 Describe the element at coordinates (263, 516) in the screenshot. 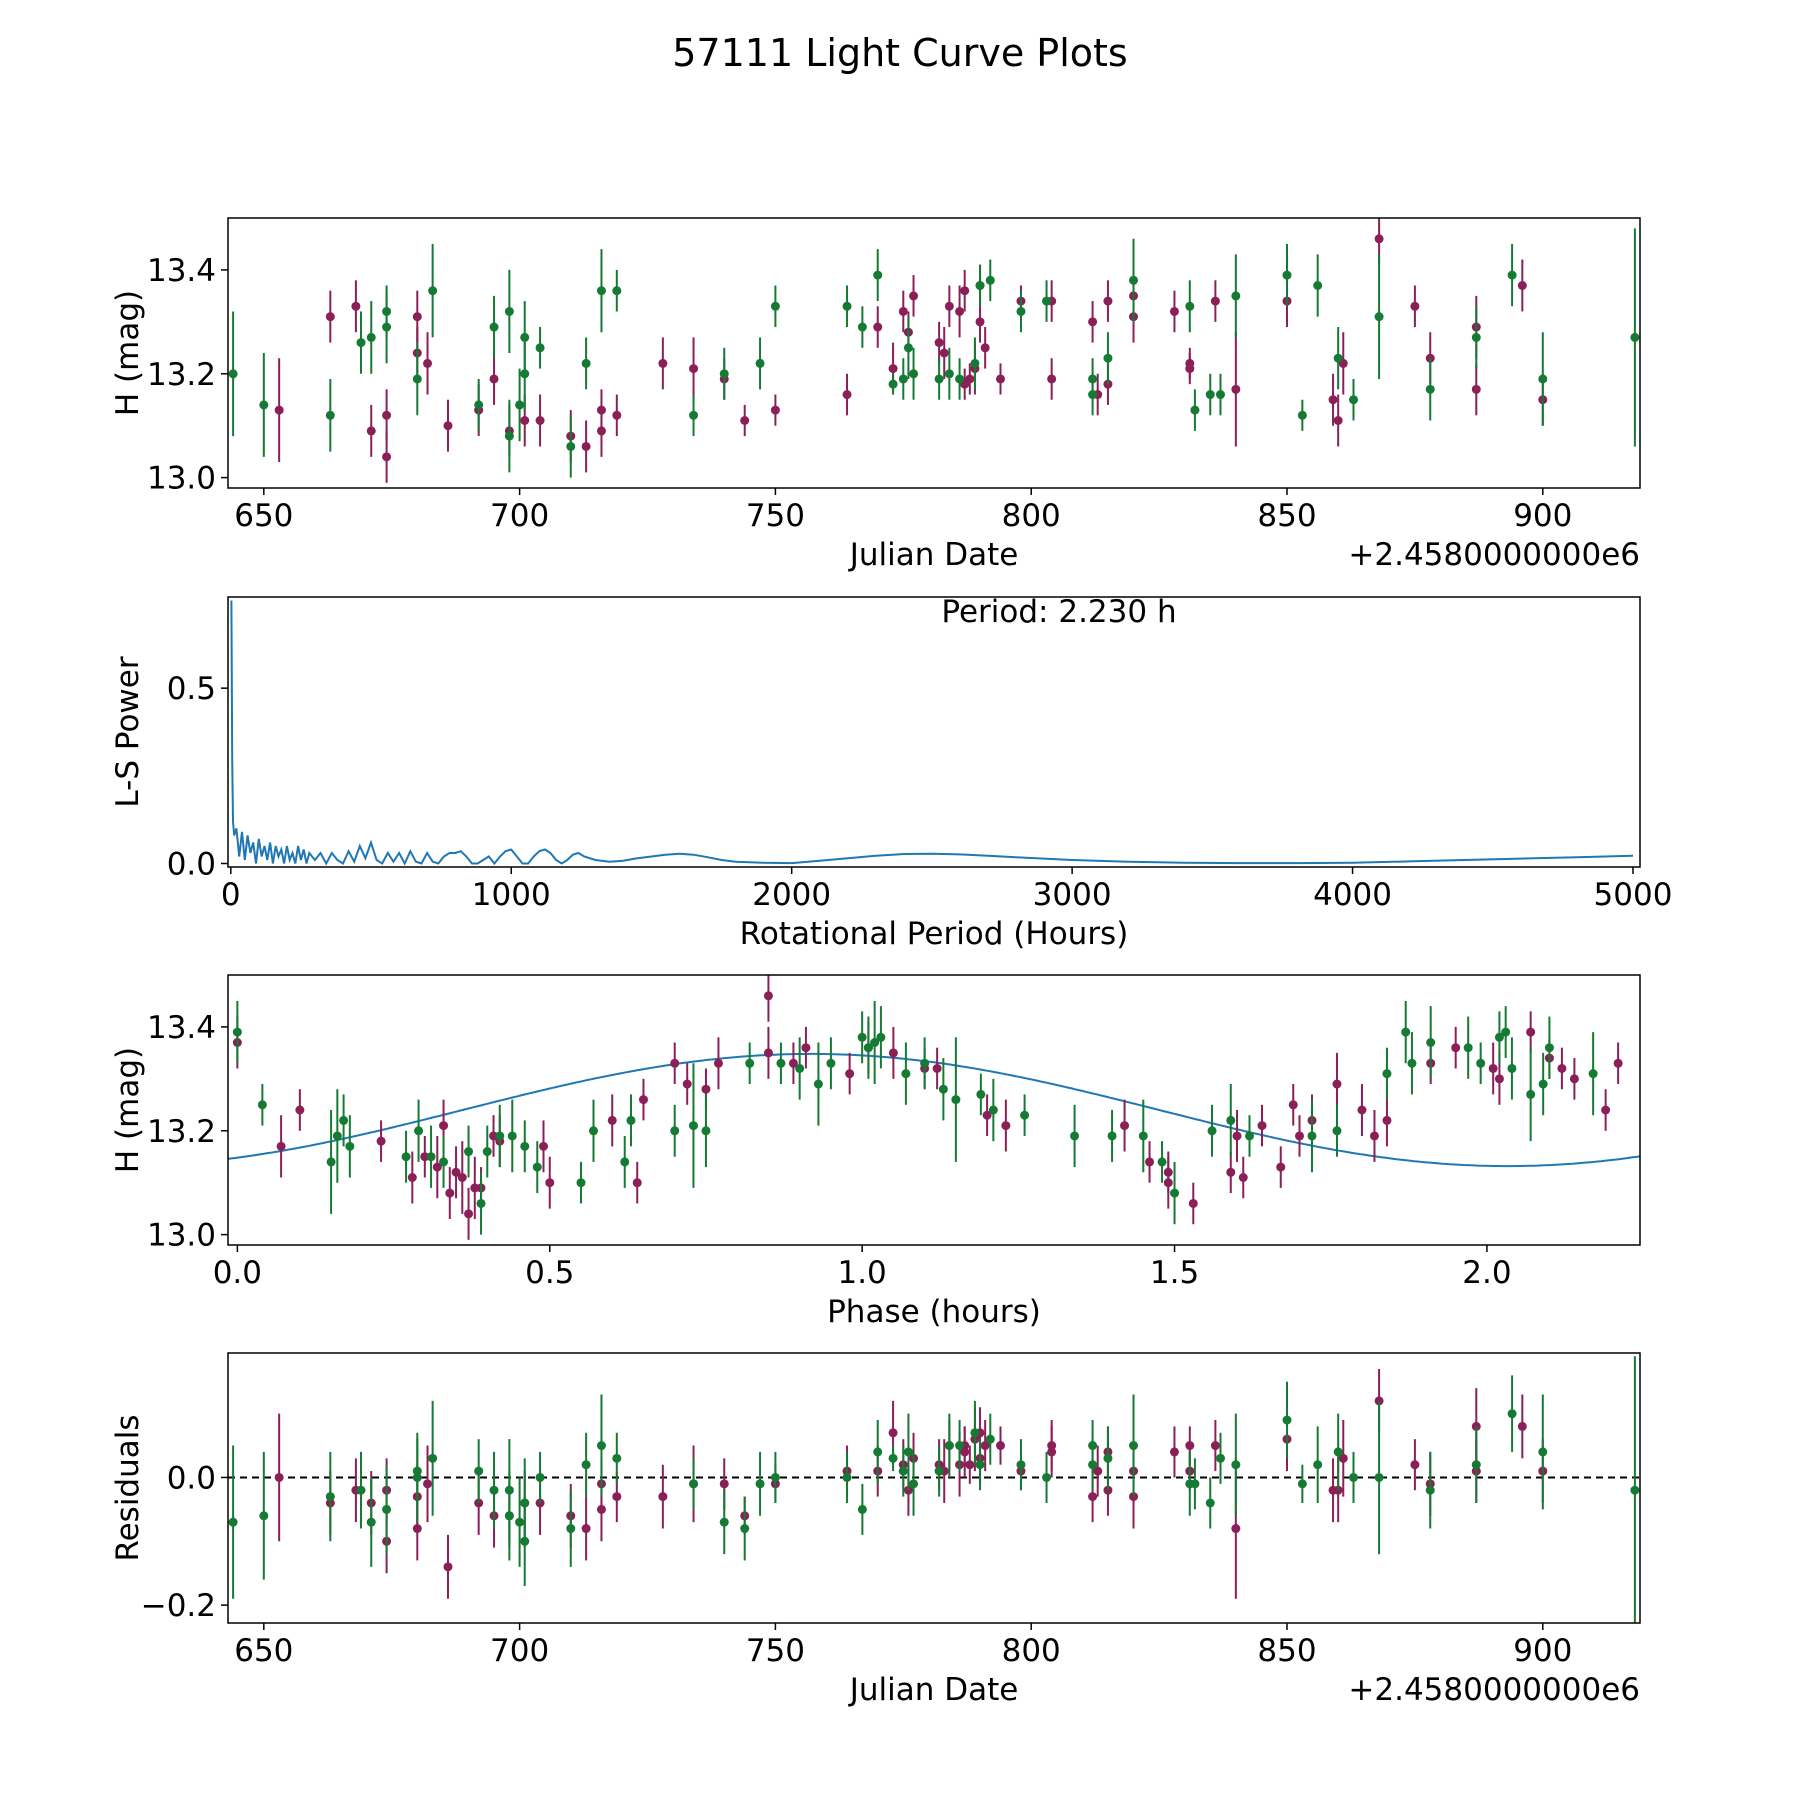

I see `x-tick-label: 650` at that location.